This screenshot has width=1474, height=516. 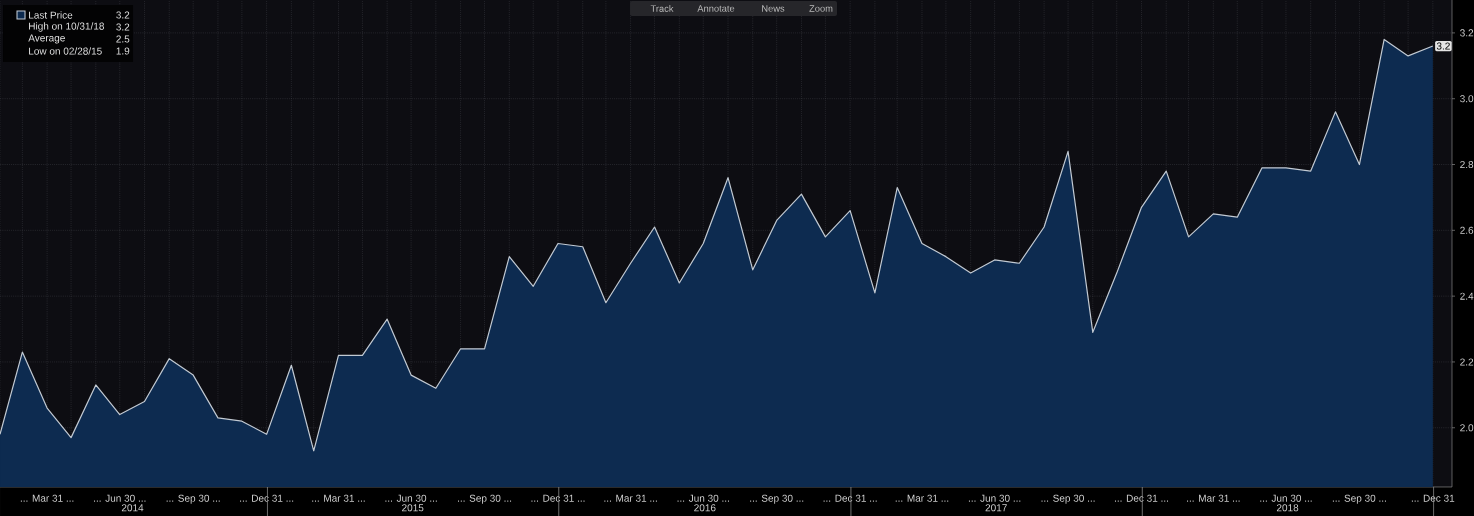 I want to click on annotation: 1.9, so click(x=123, y=51).